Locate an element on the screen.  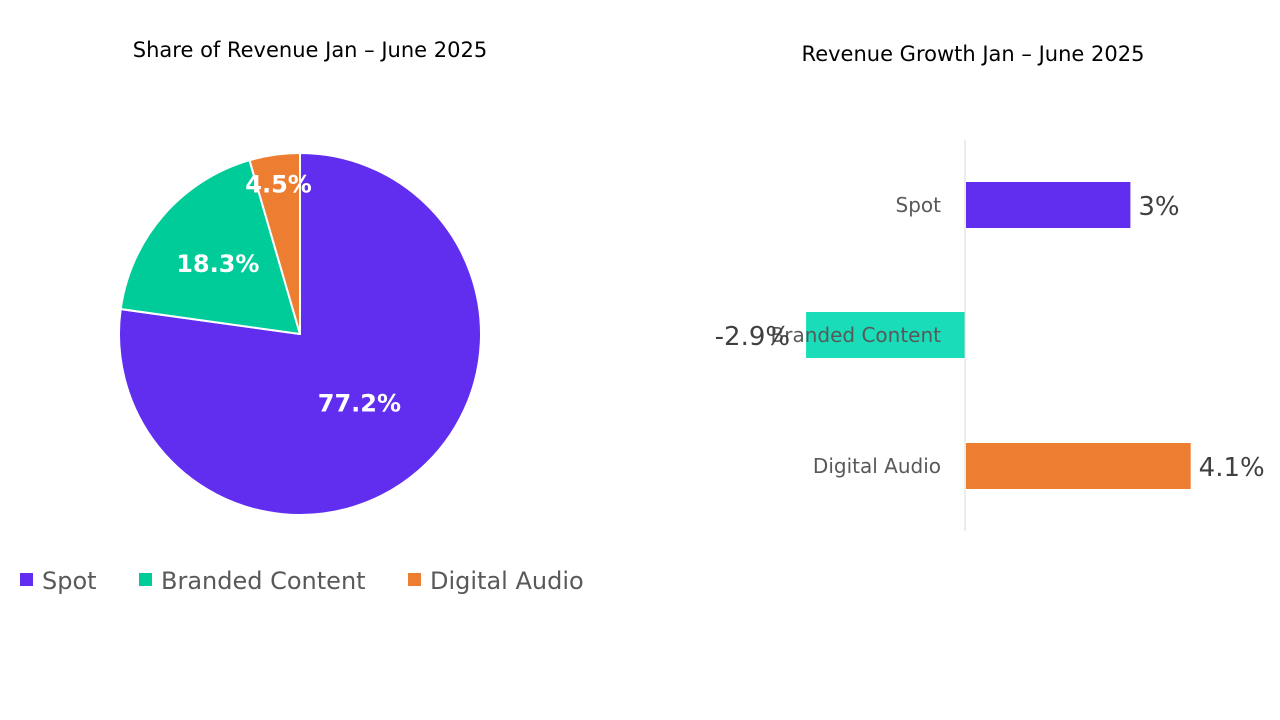
pie-slice-digital-audio is located at coordinates (274, 243).